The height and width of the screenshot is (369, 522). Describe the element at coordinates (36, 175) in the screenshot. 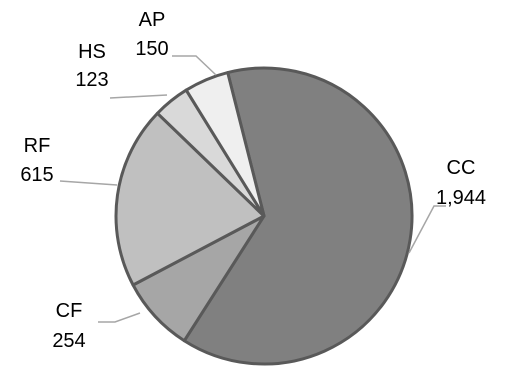

I see `slice-value-rf: 615` at that location.